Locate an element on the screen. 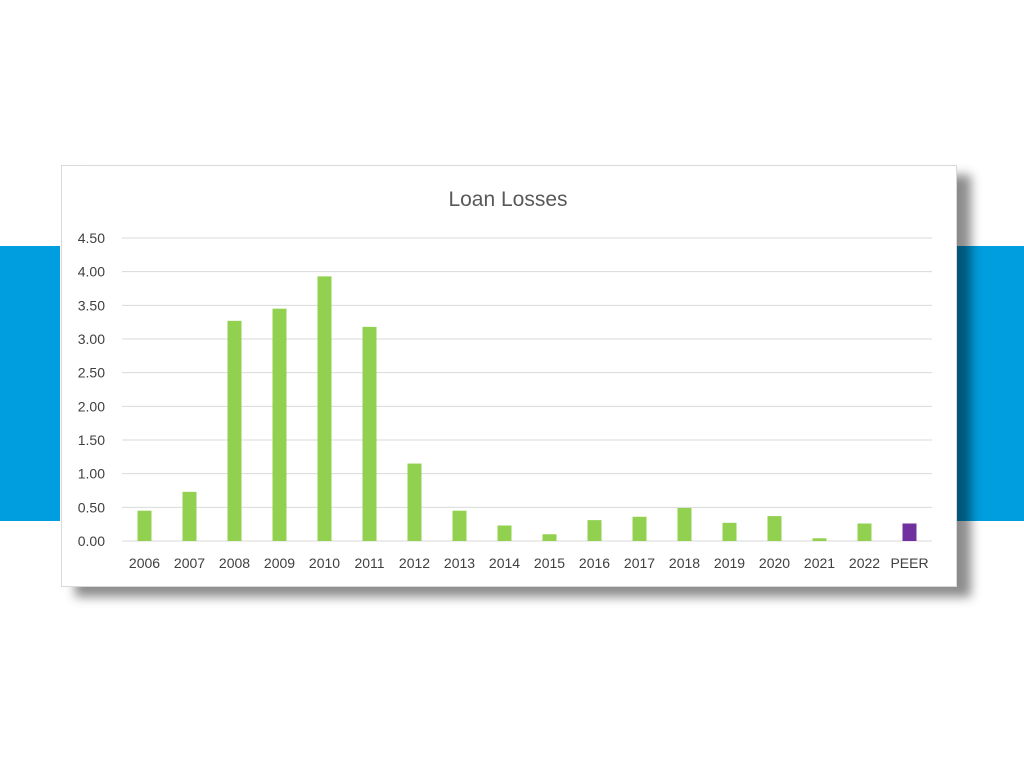  x-tick-label: 2010 is located at coordinates (324, 563).